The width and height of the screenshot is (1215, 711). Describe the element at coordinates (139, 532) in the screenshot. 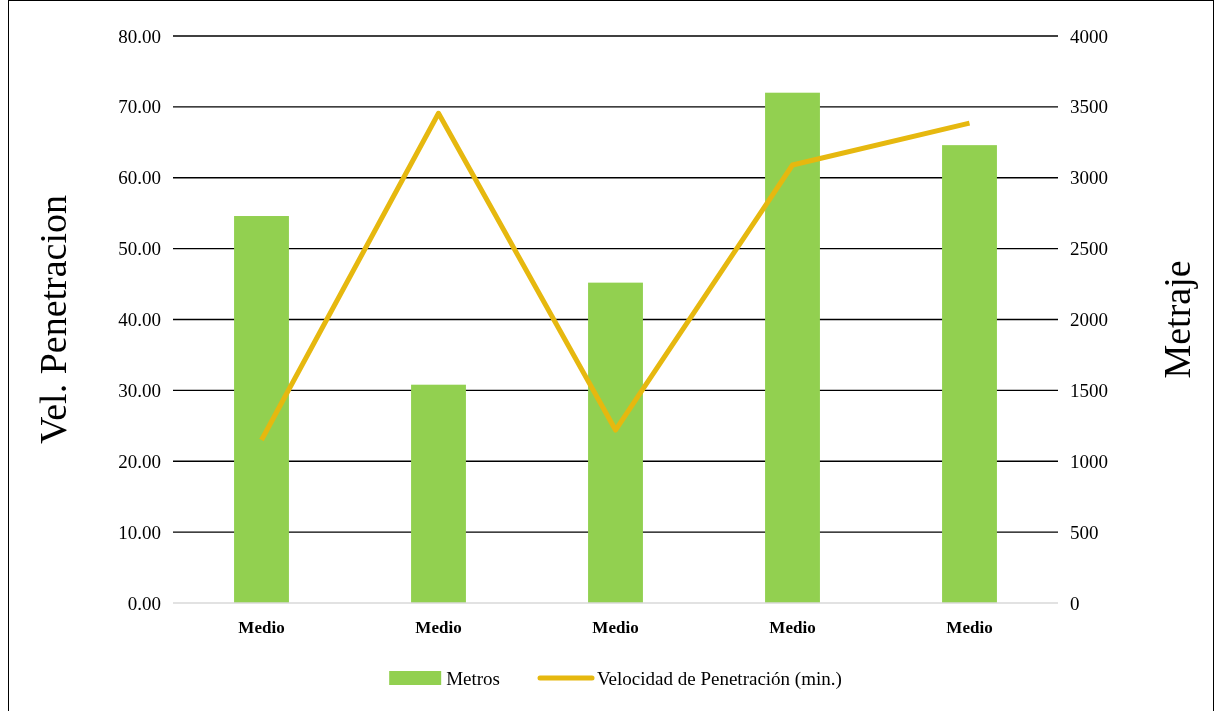

I see `y-tick-label: 10.00` at that location.